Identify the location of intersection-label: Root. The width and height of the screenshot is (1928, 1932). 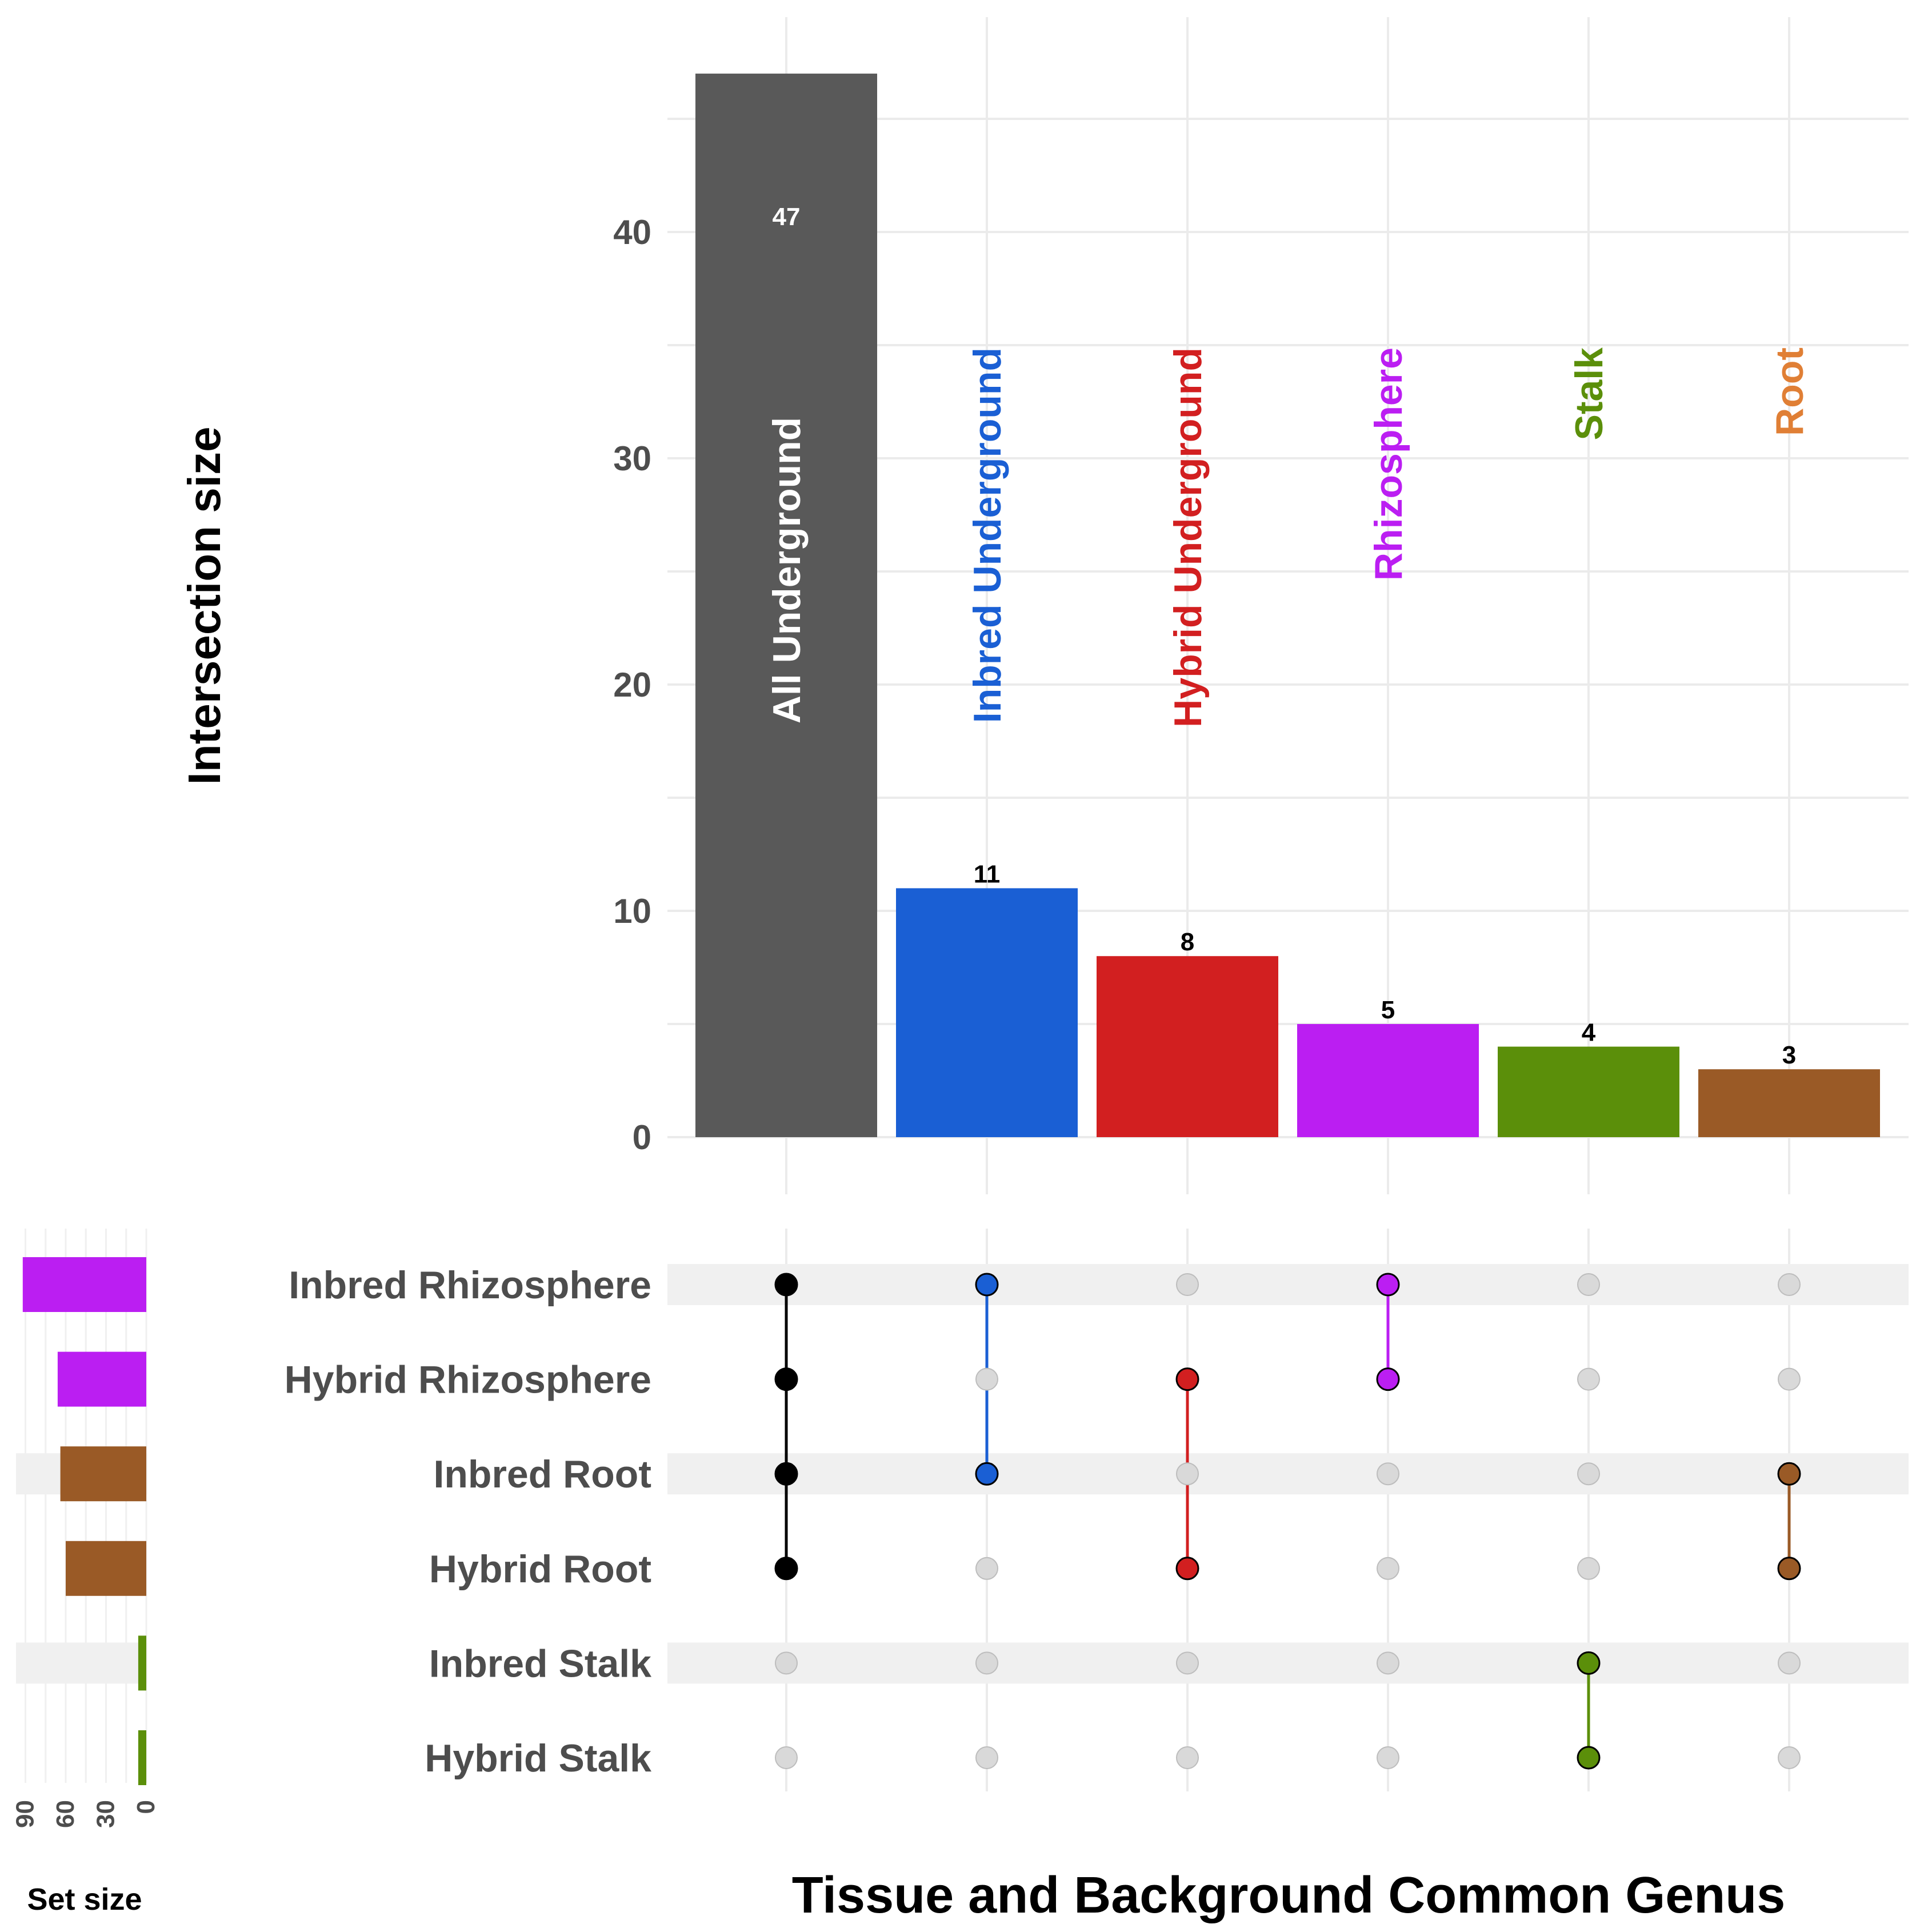
(1789, 391).